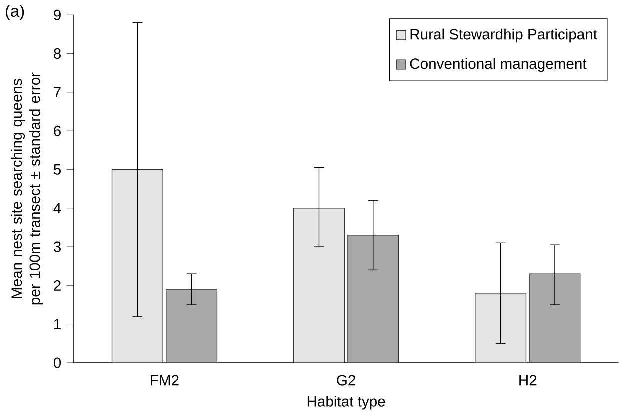 The height and width of the screenshot is (415, 619). I want to click on y-tick-label: 3, so click(57, 247).